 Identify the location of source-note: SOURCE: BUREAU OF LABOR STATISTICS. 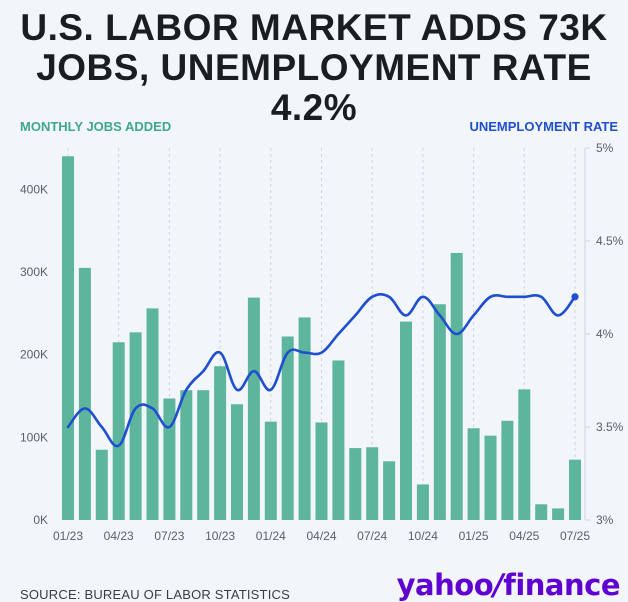
(155, 594).